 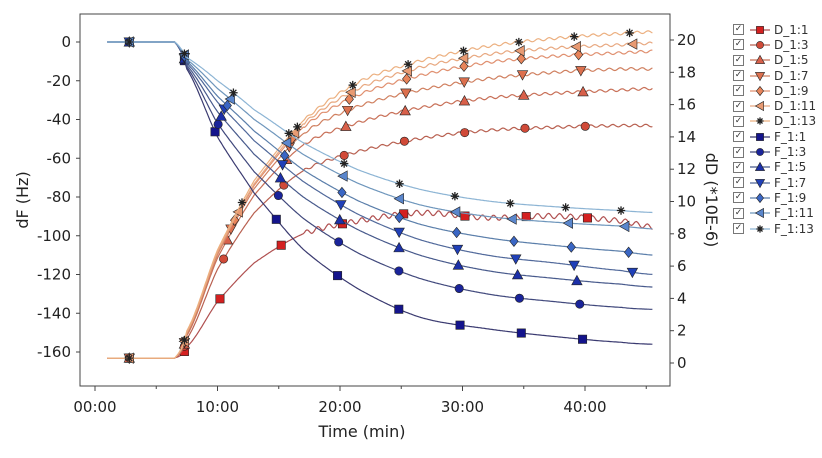 I want to click on legend-item: ✓ D_1:11, so click(x=774, y=105).